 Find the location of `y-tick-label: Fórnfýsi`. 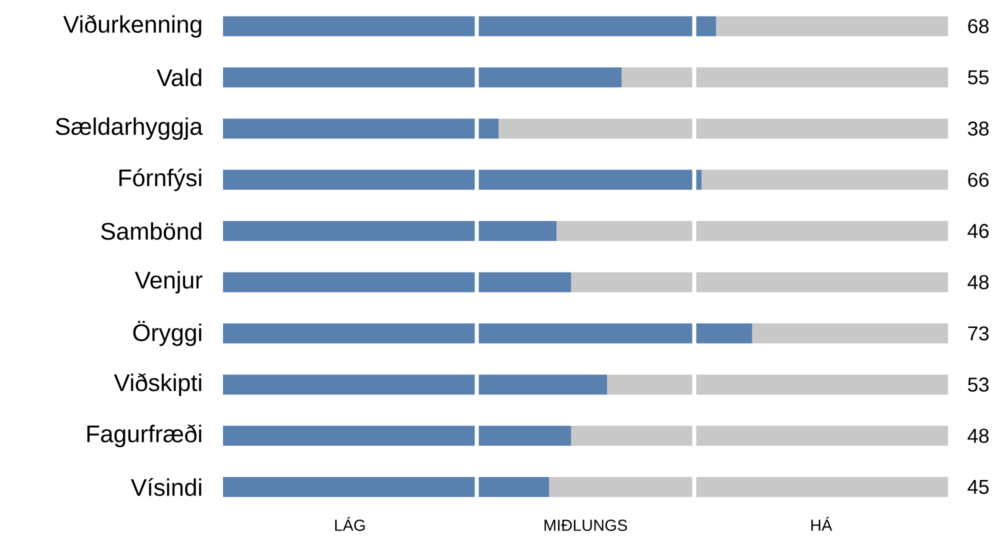

y-tick-label: Fórnfýsi is located at coordinates (160, 180).